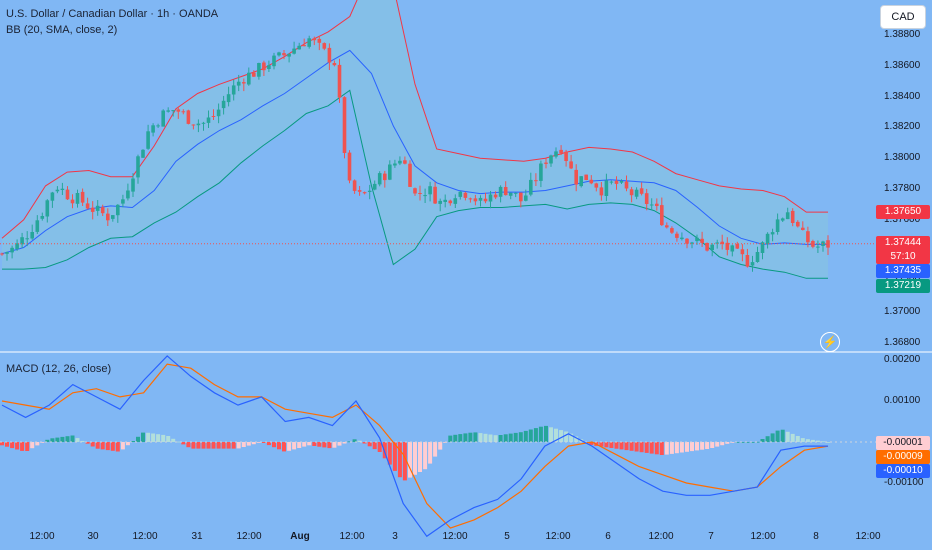 The height and width of the screenshot is (550, 932). I want to click on x-tick-label: 31, so click(197, 536).